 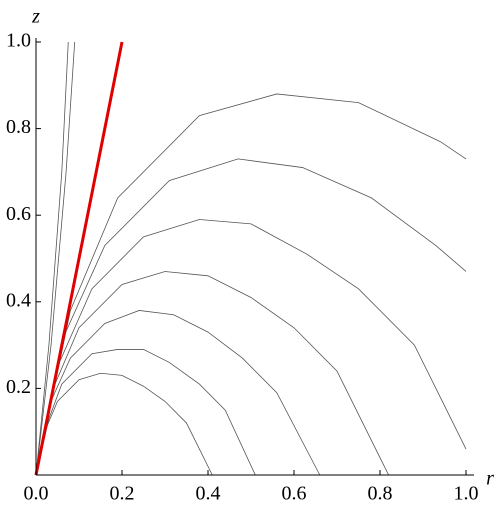 What do you see at coordinates (35, 17) in the screenshot?
I see `y-axis-title: z` at bounding box center [35, 17].